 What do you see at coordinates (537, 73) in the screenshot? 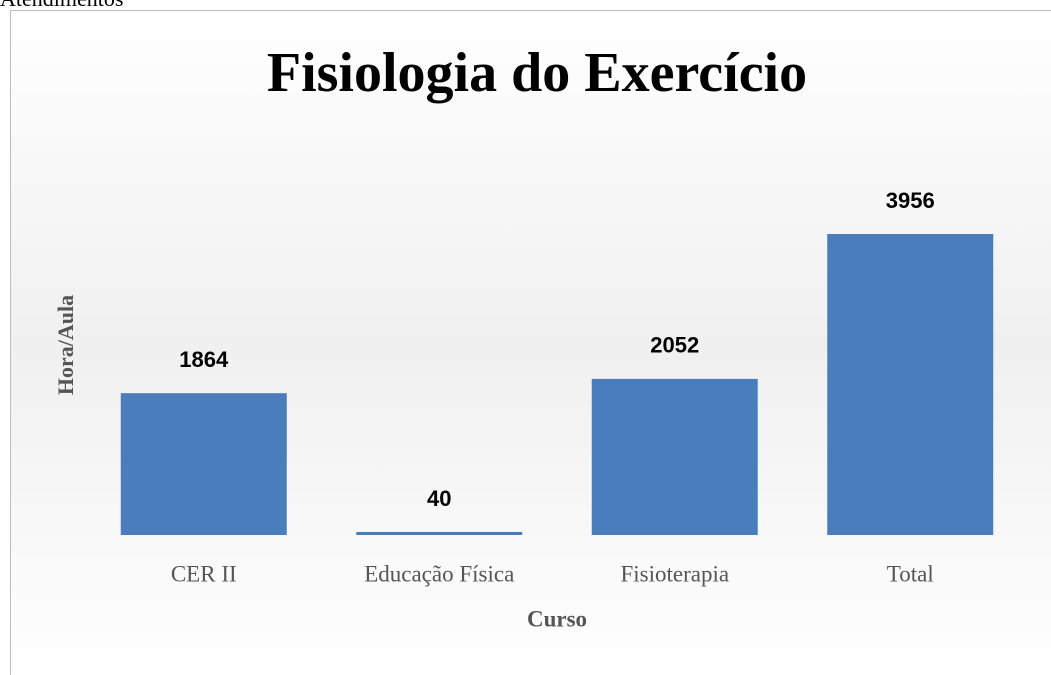
I see `chart-title: Fisiologia do Exercício` at bounding box center [537, 73].